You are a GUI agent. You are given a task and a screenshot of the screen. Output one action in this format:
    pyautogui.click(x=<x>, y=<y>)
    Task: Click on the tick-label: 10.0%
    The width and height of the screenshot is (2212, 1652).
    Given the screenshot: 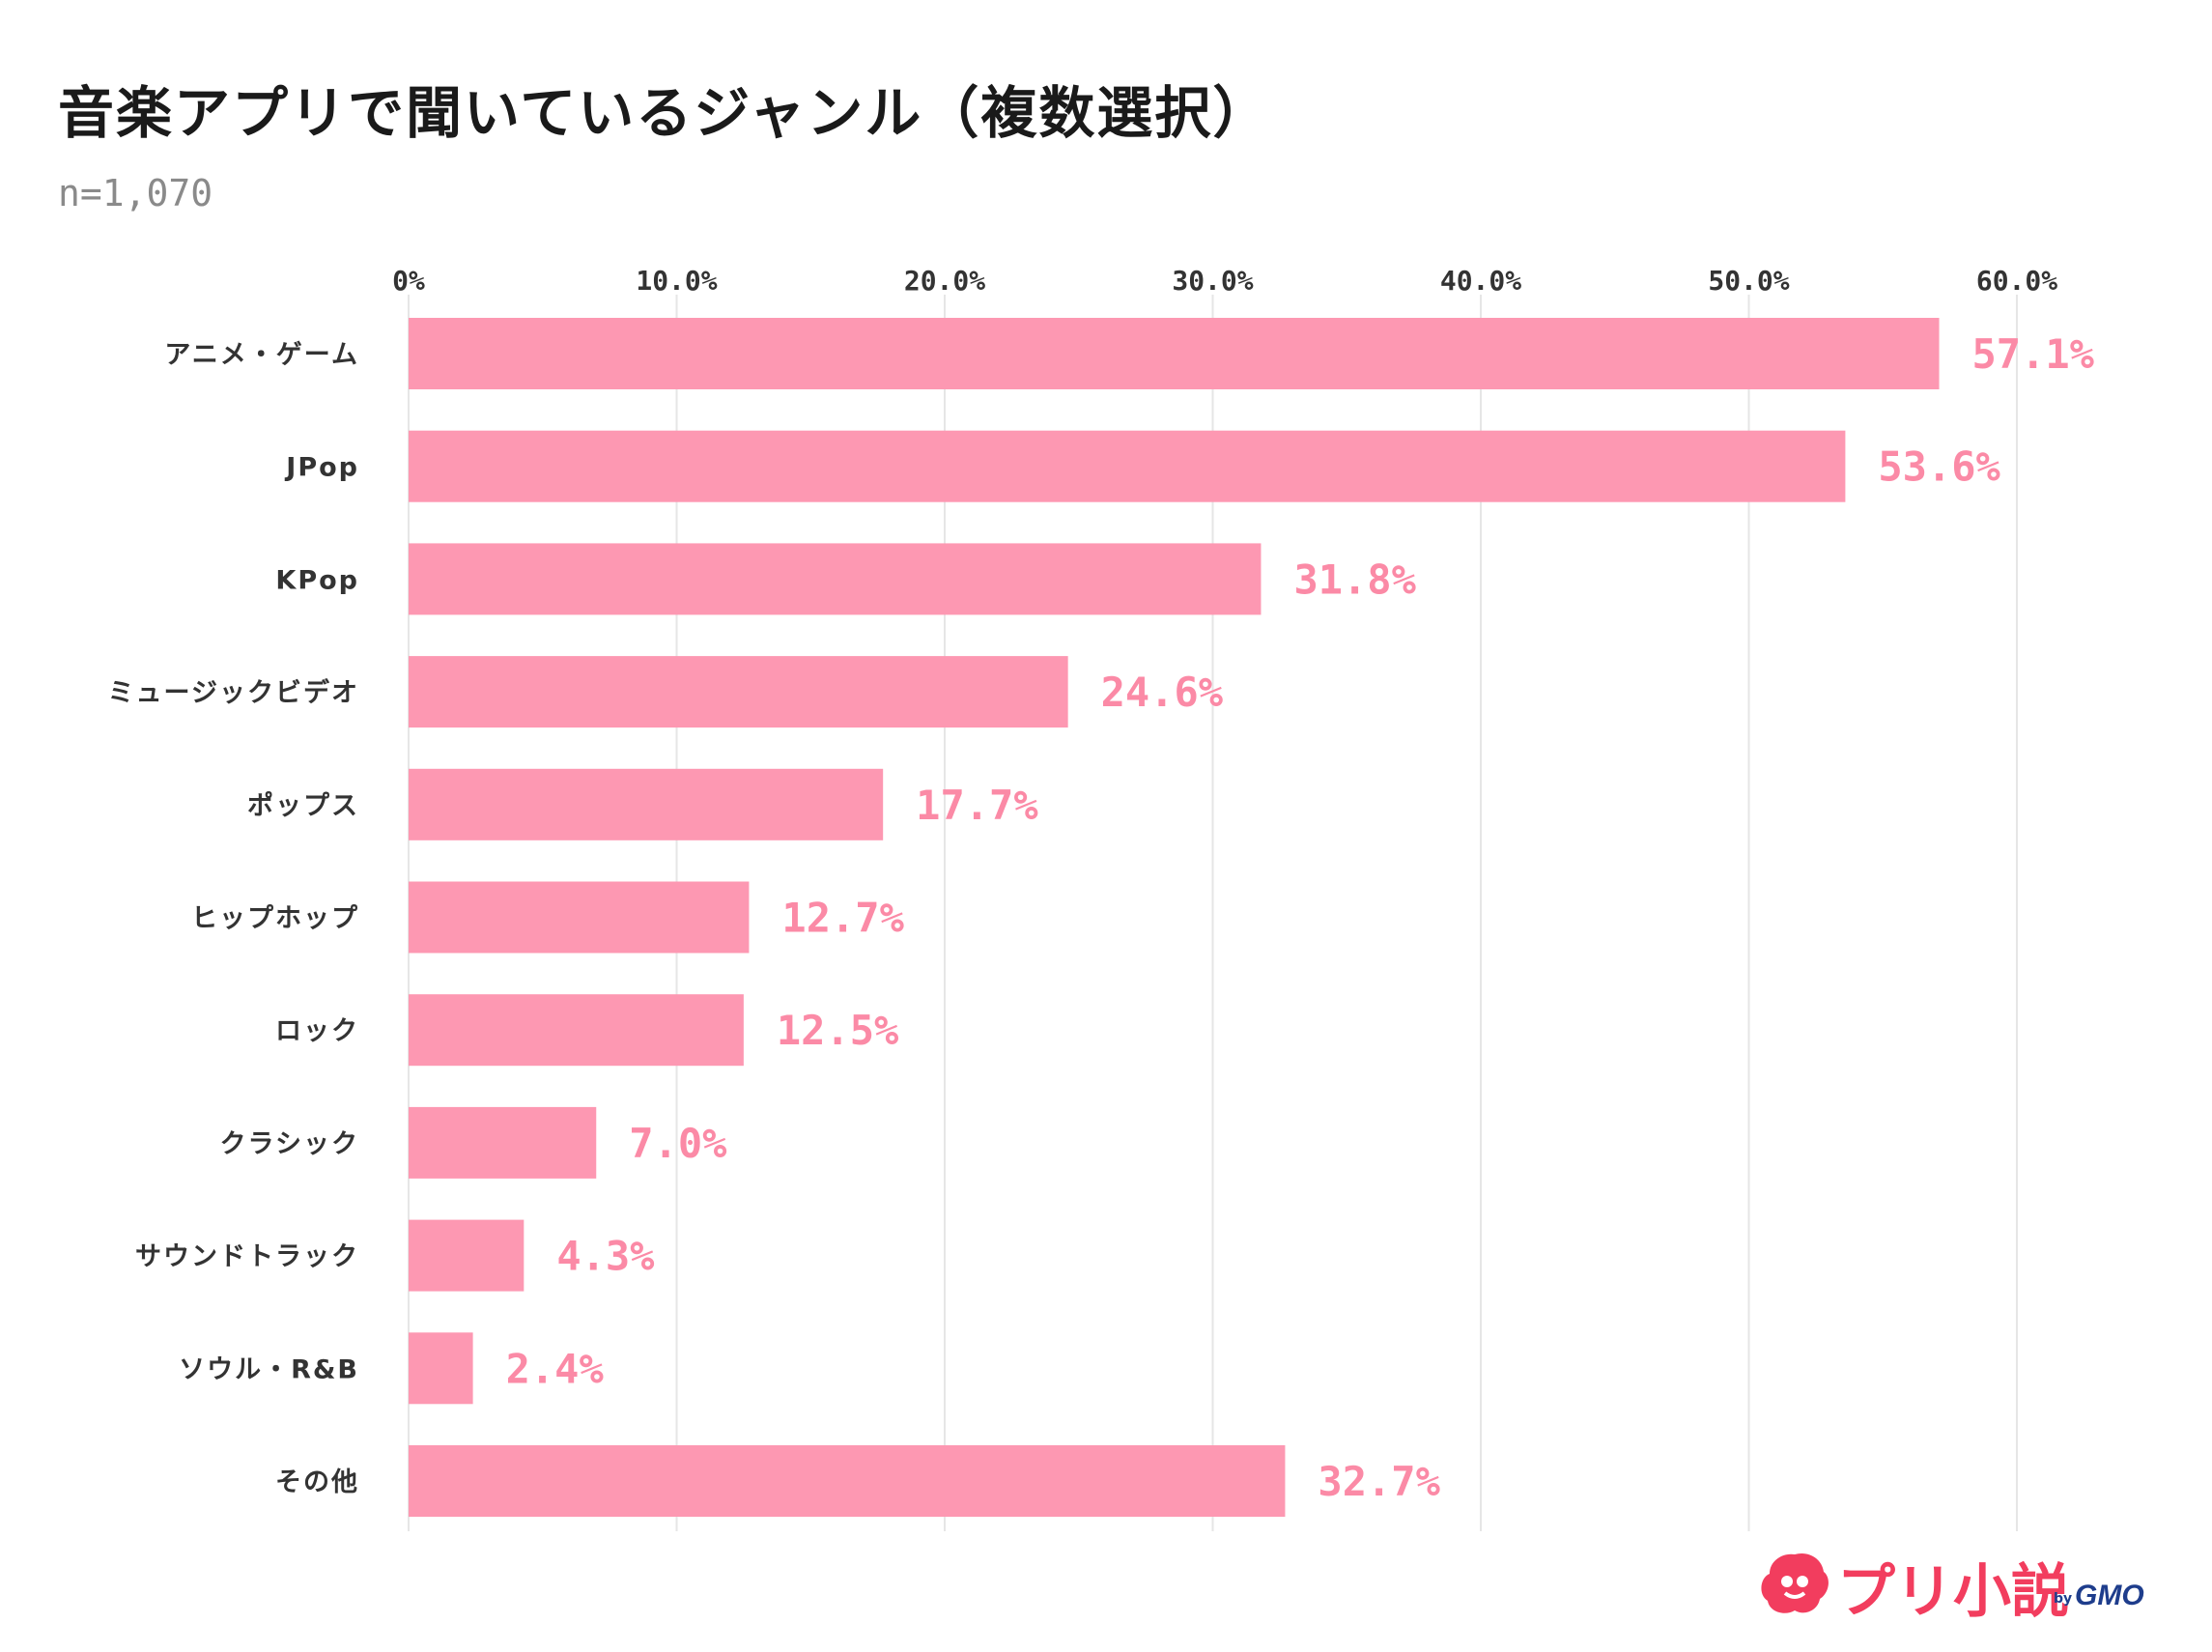 What is the action you would take?
    pyautogui.click(x=676, y=281)
    